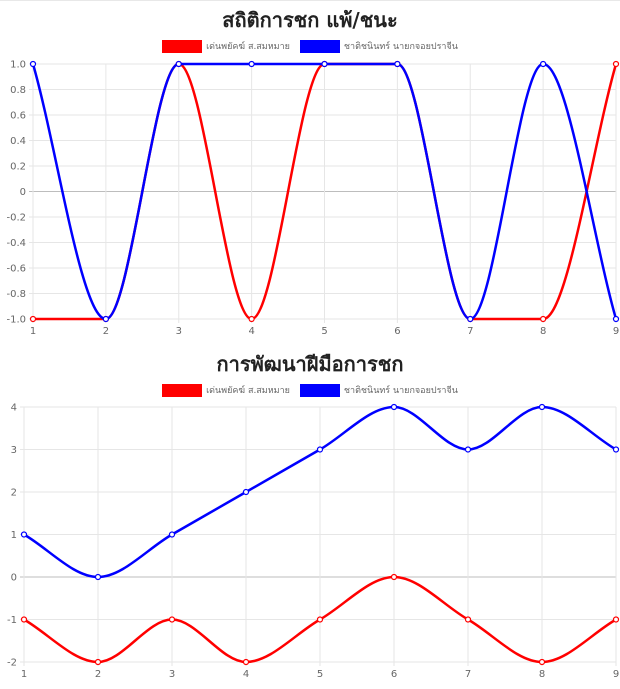  Describe the element at coordinates (14, 450) in the screenshot. I see `y-tick-label: 3` at that location.